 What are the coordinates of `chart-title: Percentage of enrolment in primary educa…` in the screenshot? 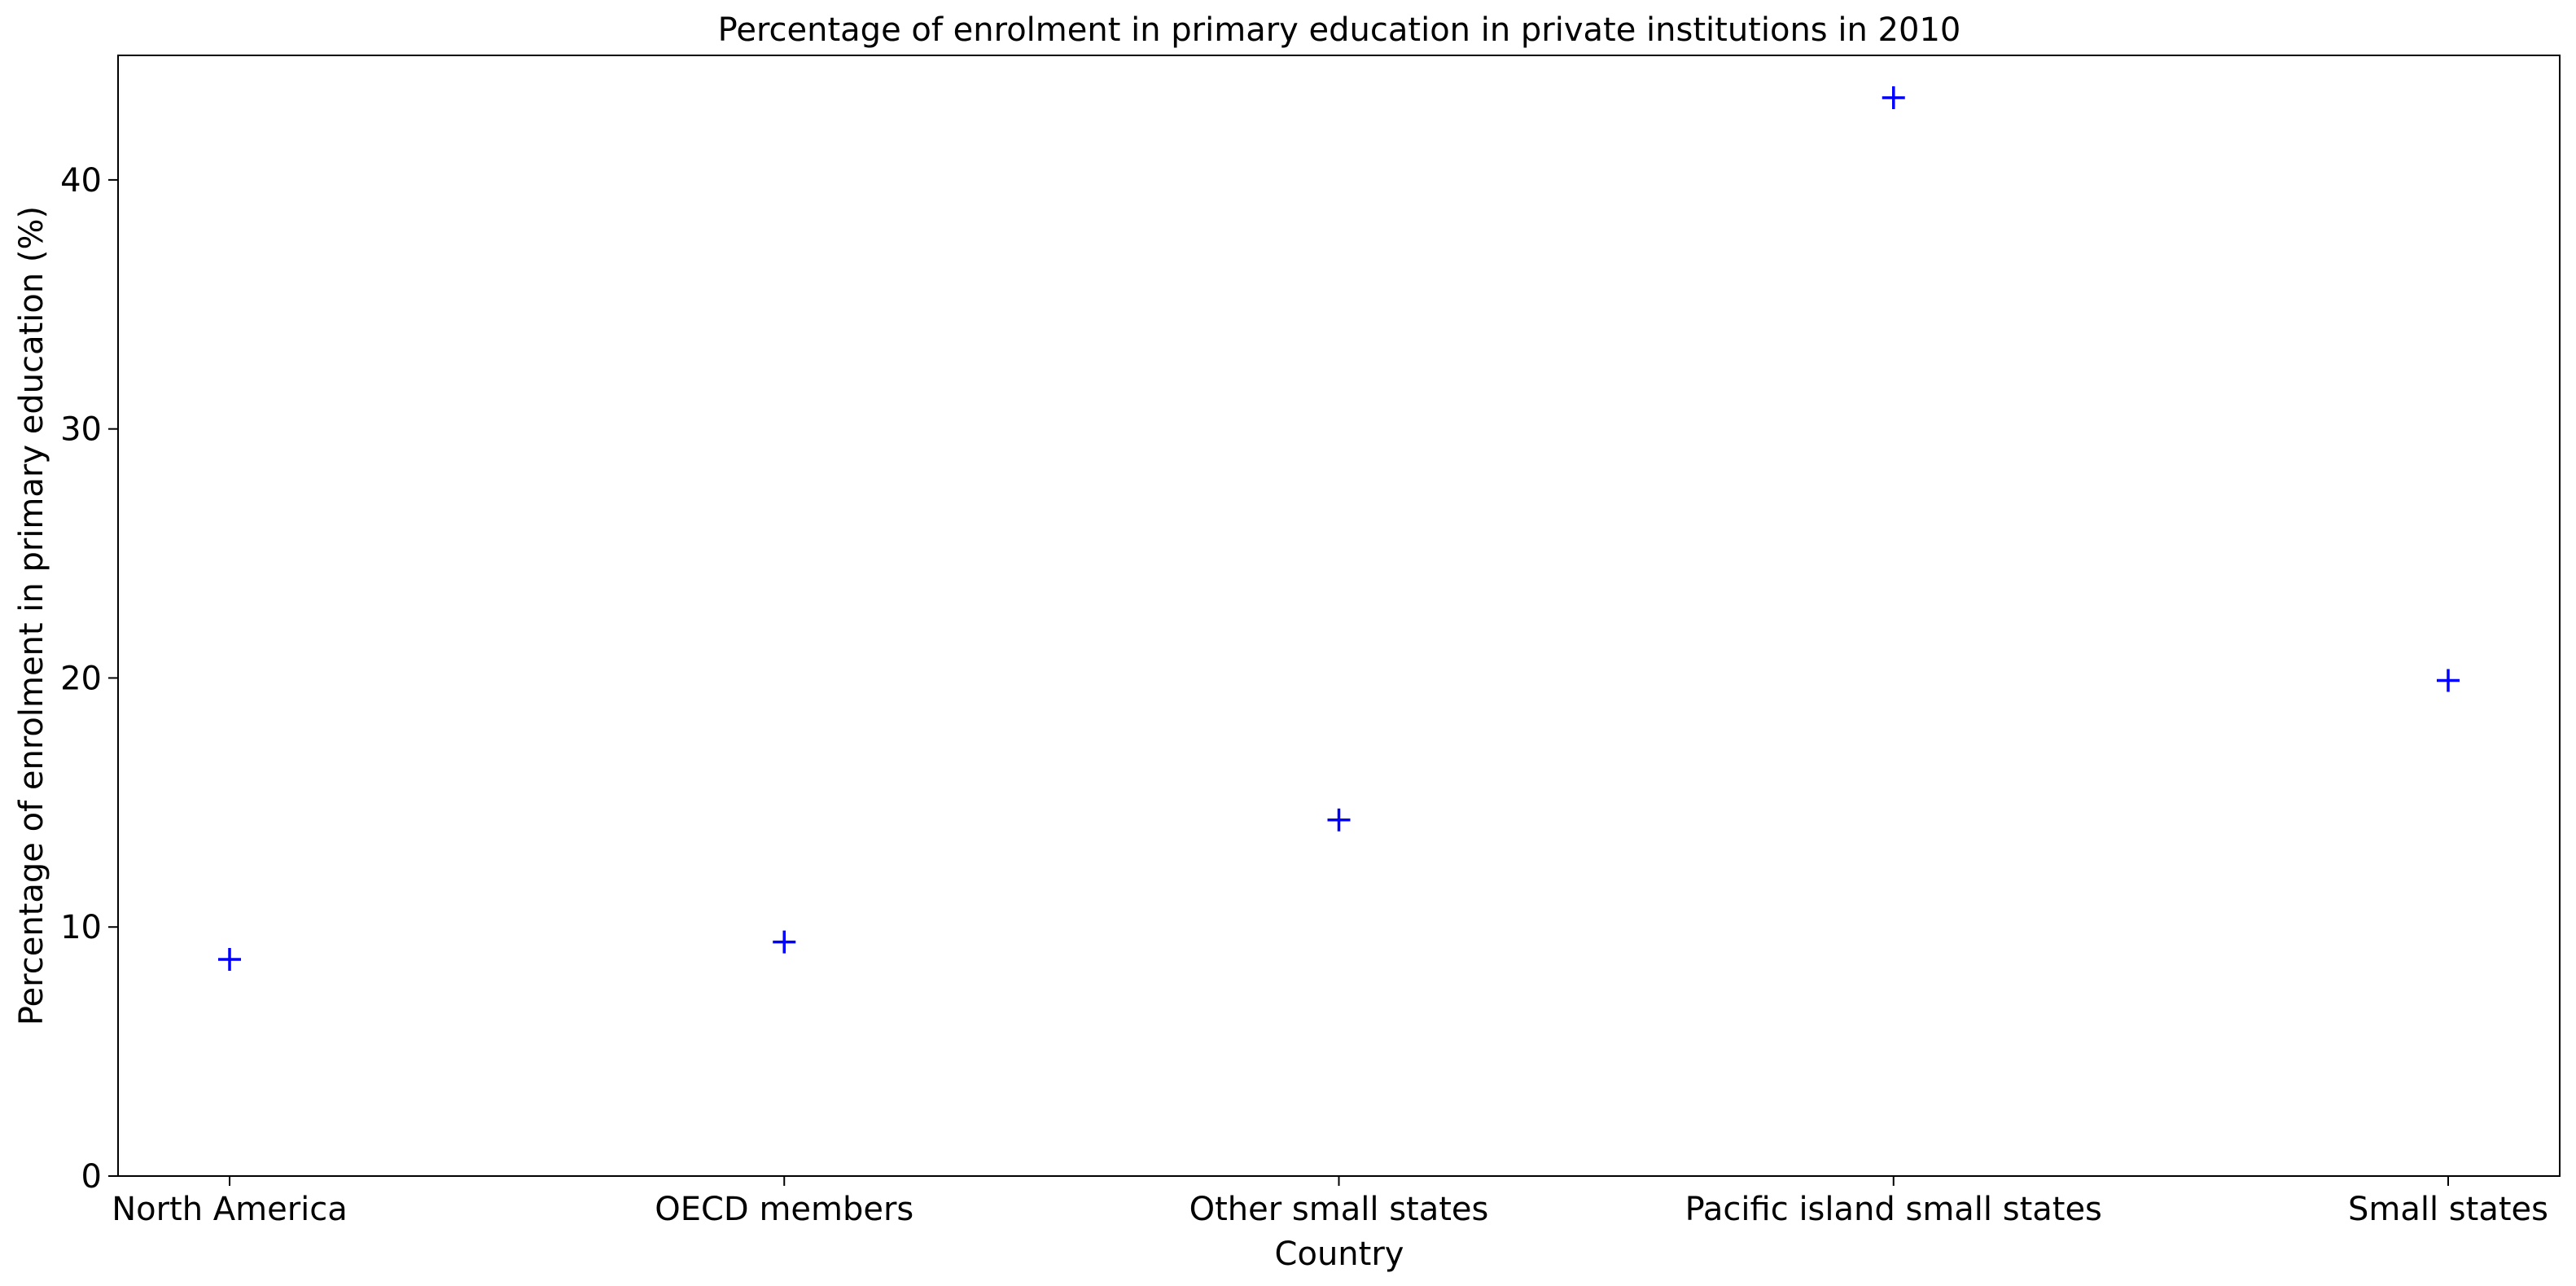 It's located at (1339, 30).